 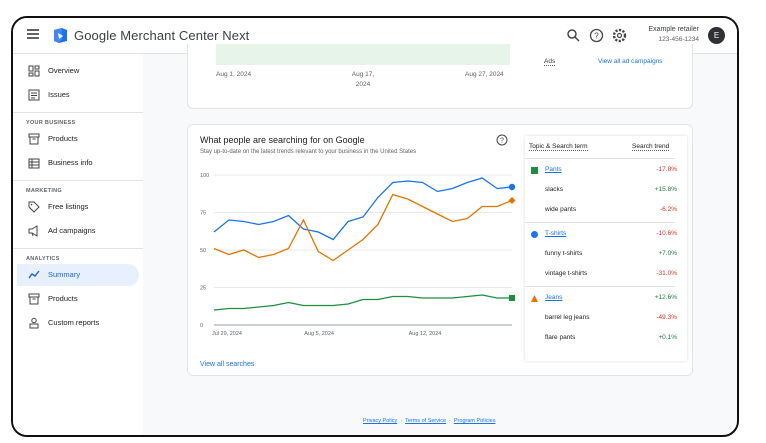 I want to click on terms-of-service-link: Terms of Service, so click(x=426, y=421).